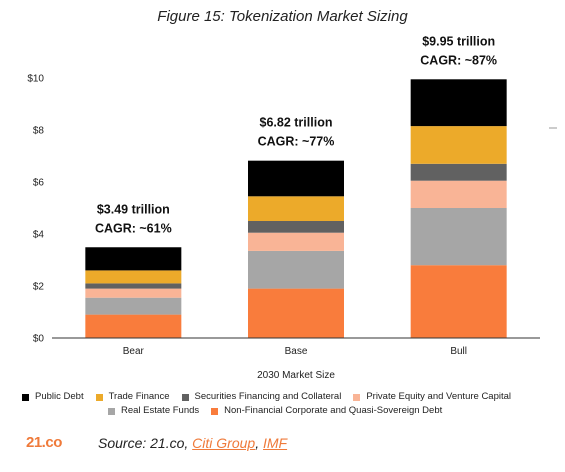  What do you see at coordinates (39, 131) in the screenshot?
I see `y-tick-label: $8` at bounding box center [39, 131].